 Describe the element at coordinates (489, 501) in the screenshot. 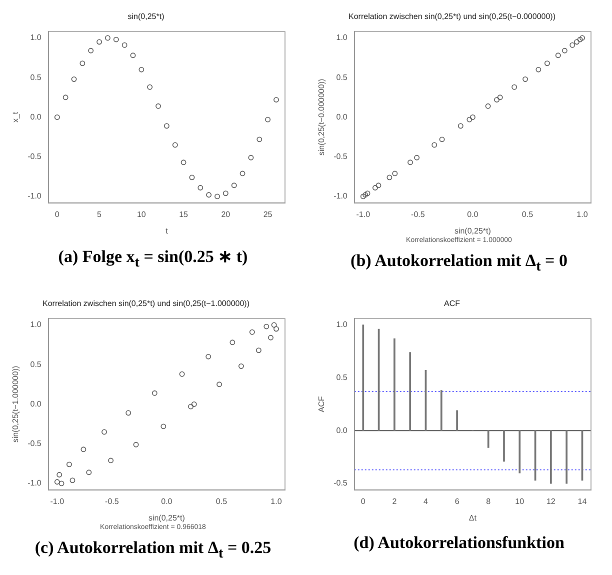

I see `x-tick-label: 8` at that location.